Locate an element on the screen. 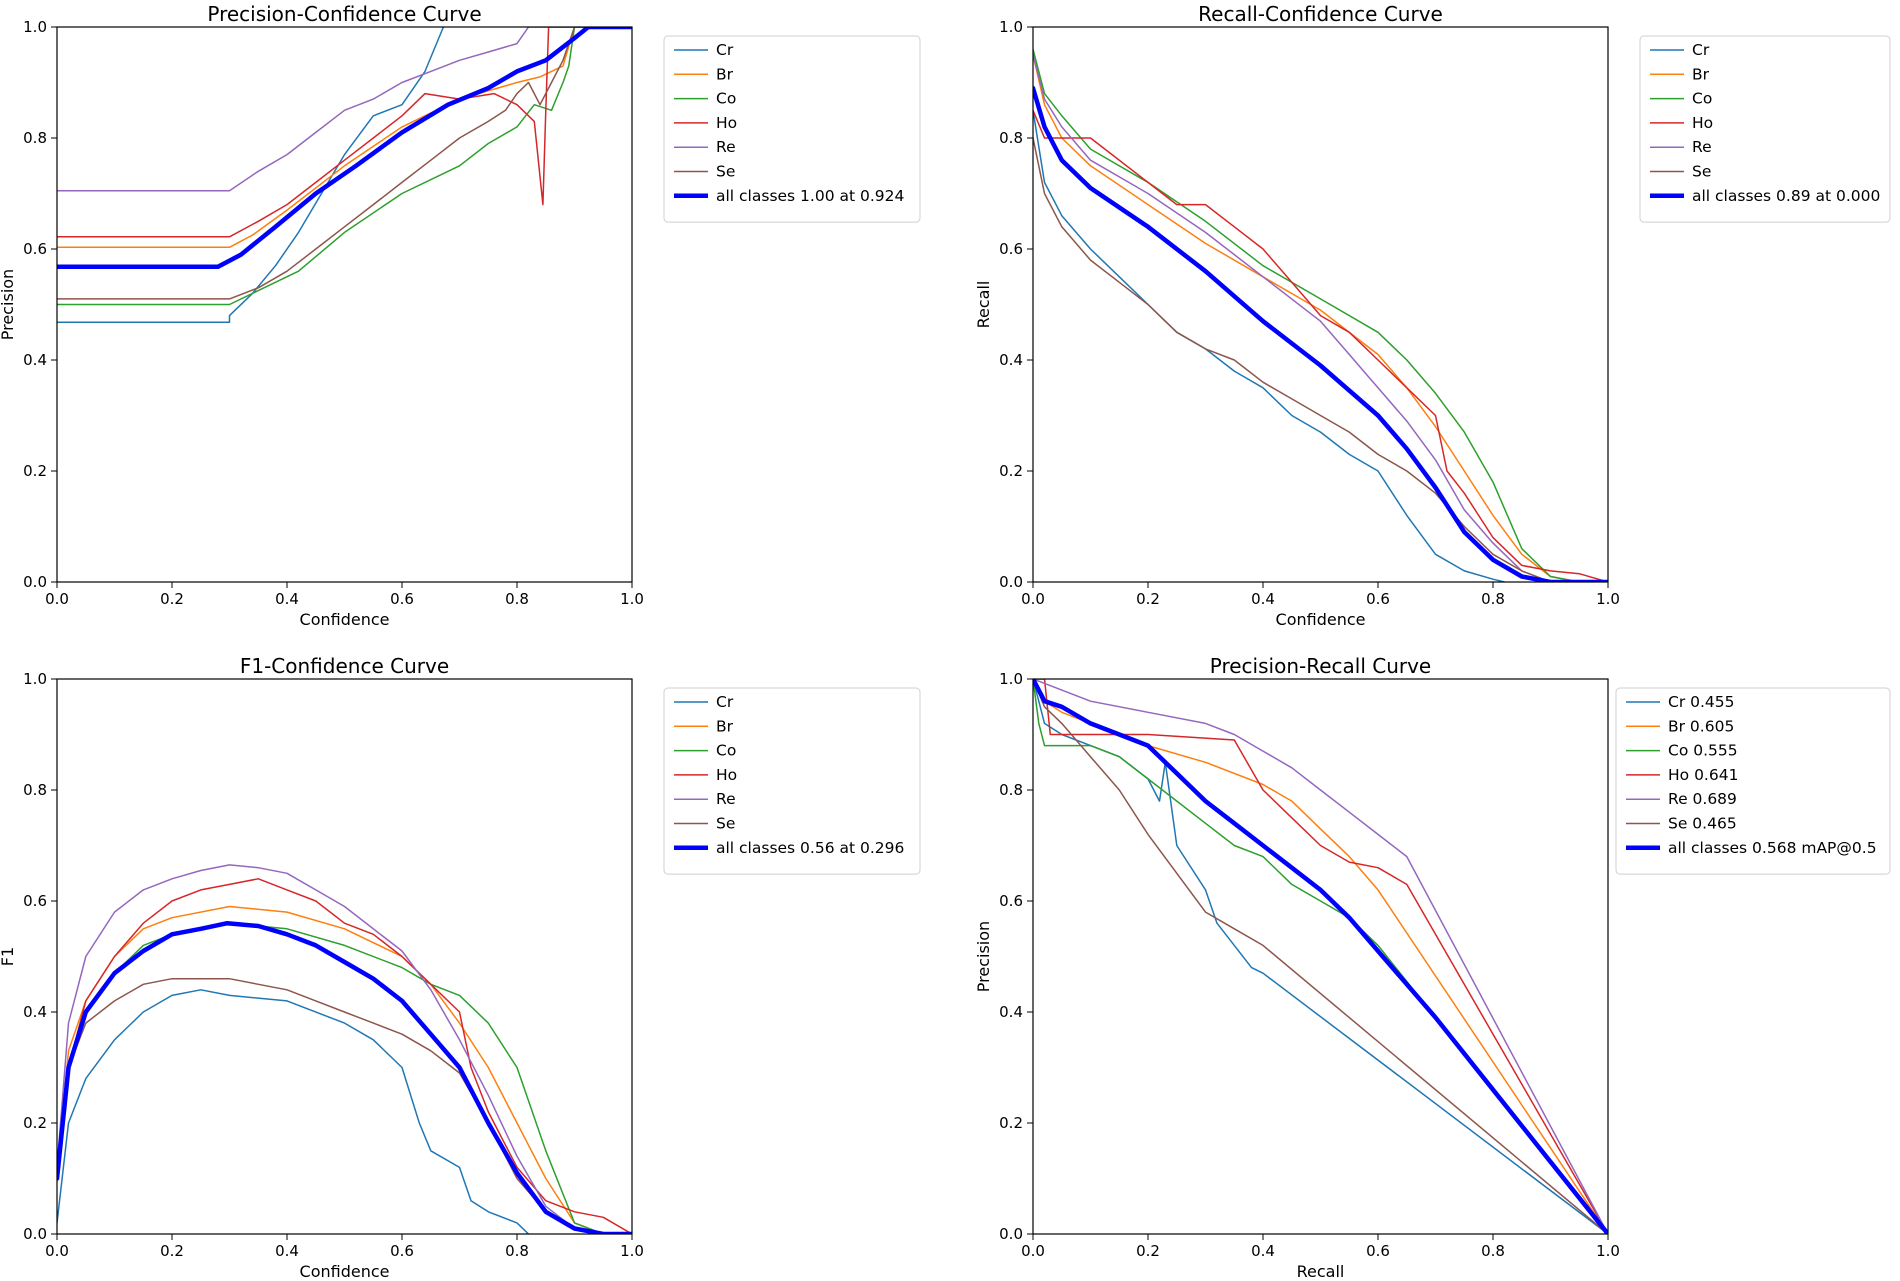 This screenshot has height=1281, width=1900. legend-label: all classes 0.568 mAP@0.5 is located at coordinates (1772, 848).